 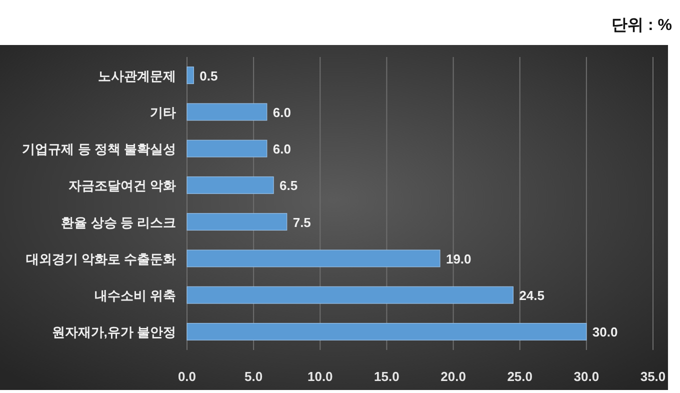 What do you see at coordinates (137, 76) in the screenshot?
I see `y-tick-label: 노사관계문제` at bounding box center [137, 76].